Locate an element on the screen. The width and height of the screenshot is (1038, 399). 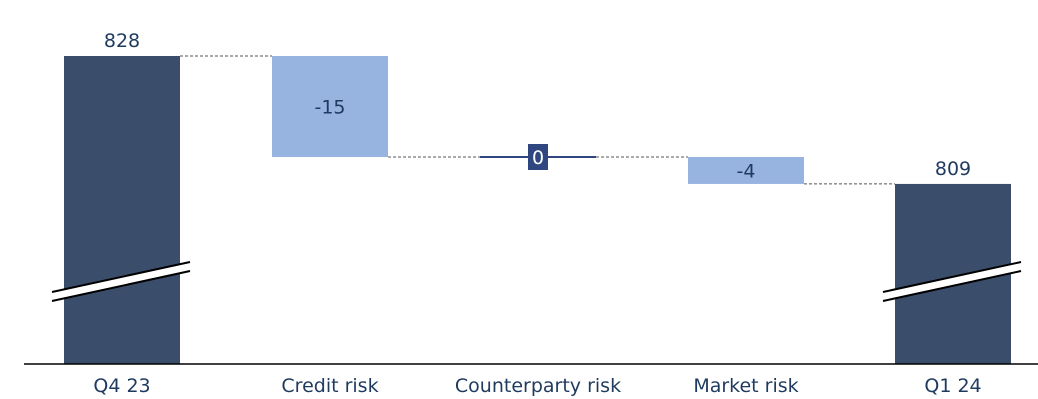
data-label-total: 828 is located at coordinates (122, 41).